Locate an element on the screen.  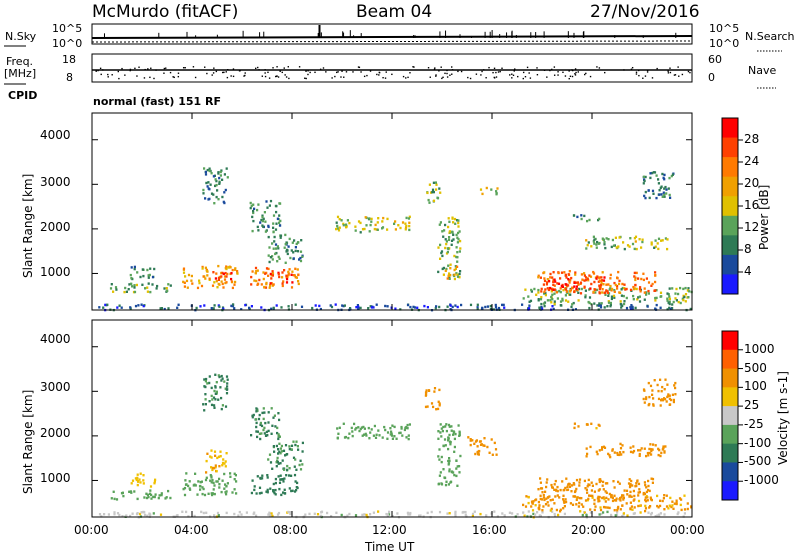
power-colorbar-tick-label: 8 is located at coordinates (748, 249).